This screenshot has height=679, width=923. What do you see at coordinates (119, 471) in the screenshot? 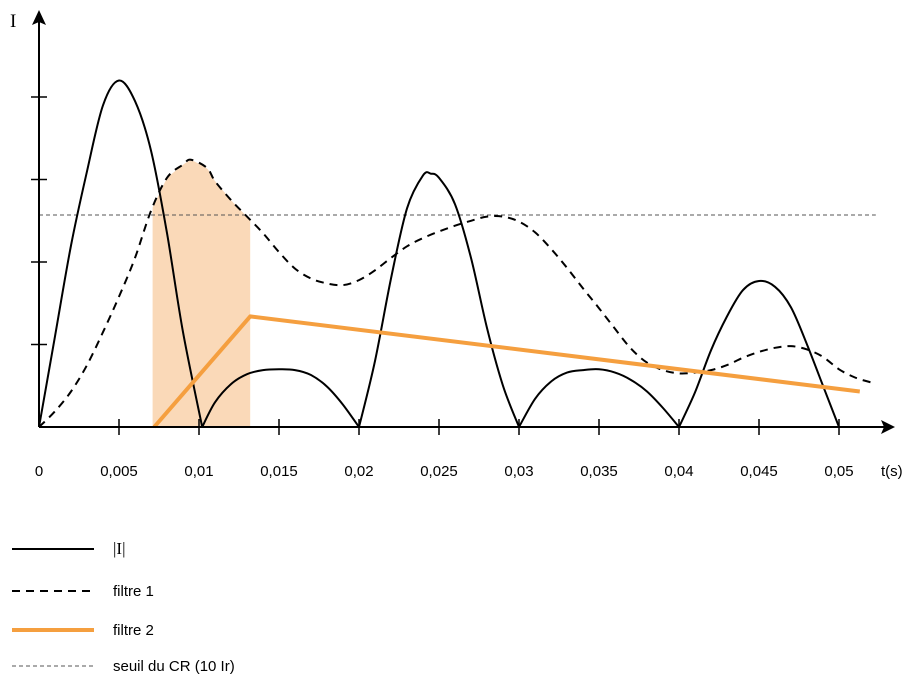
I see `x-tick-label: 0,005` at bounding box center [119, 471].